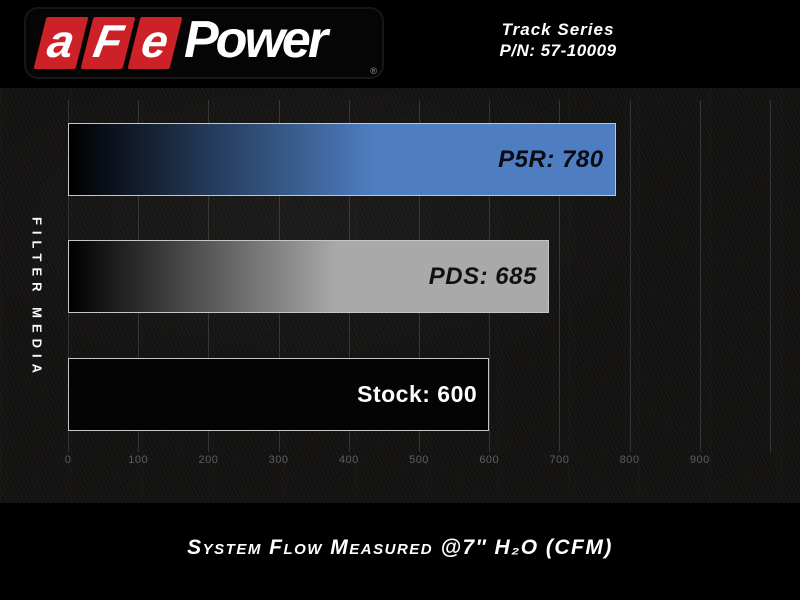 Image resolution: width=800 pixels, height=600 pixels. Describe the element at coordinates (278, 460) in the screenshot. I see `x-axis-tick-label: 300` at that location.